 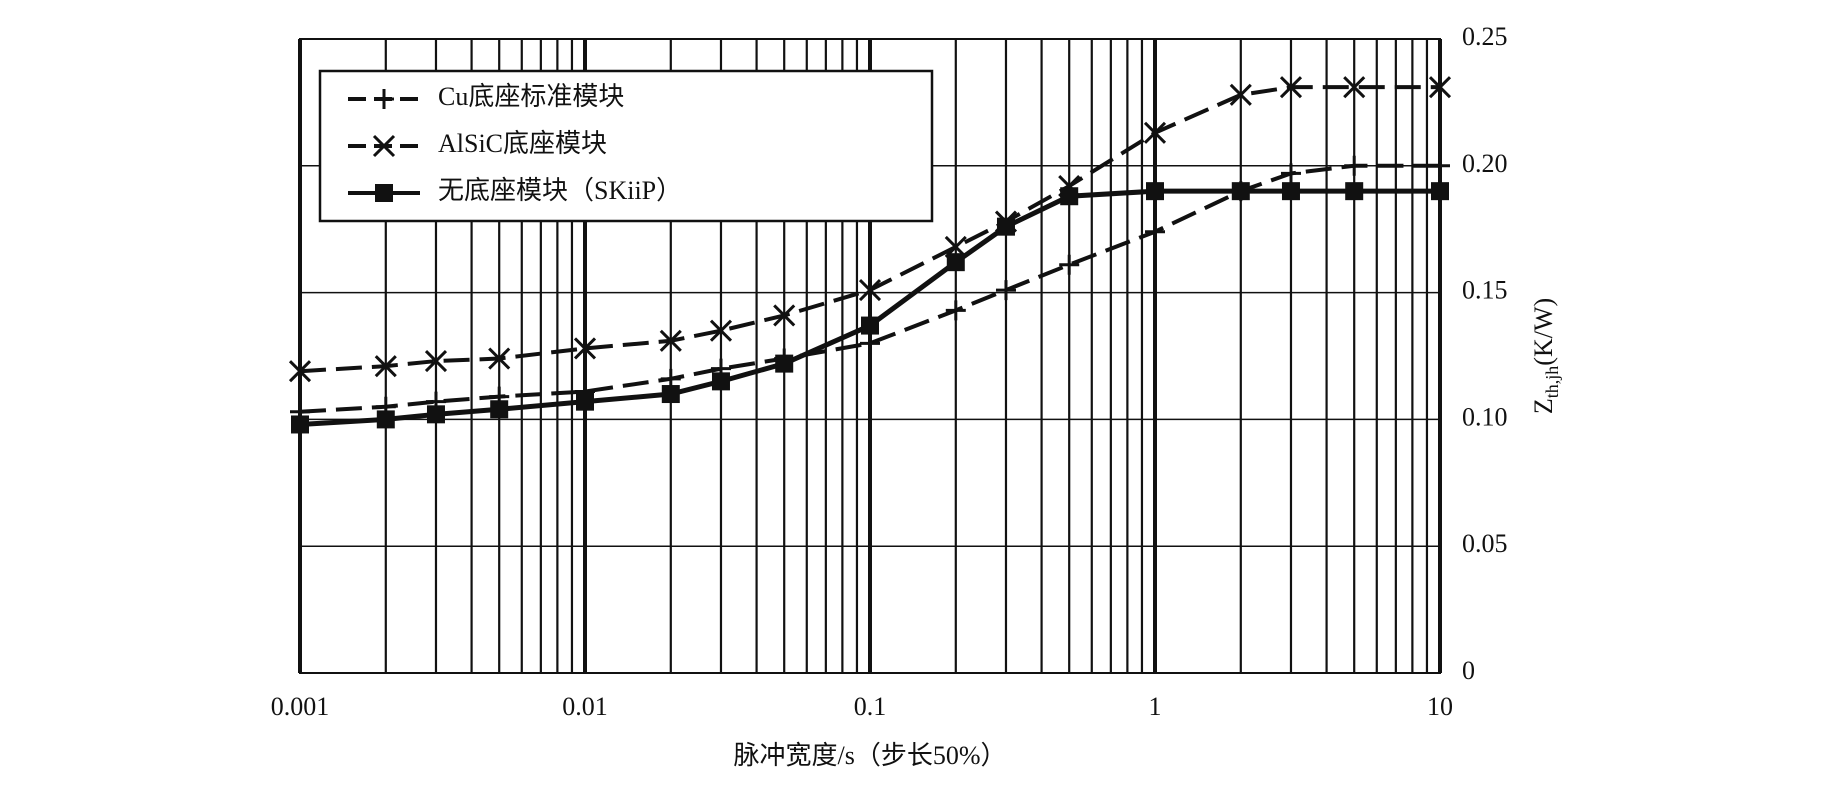 I want to click on y-tick-label: 0, so click(x=1468, y=670).